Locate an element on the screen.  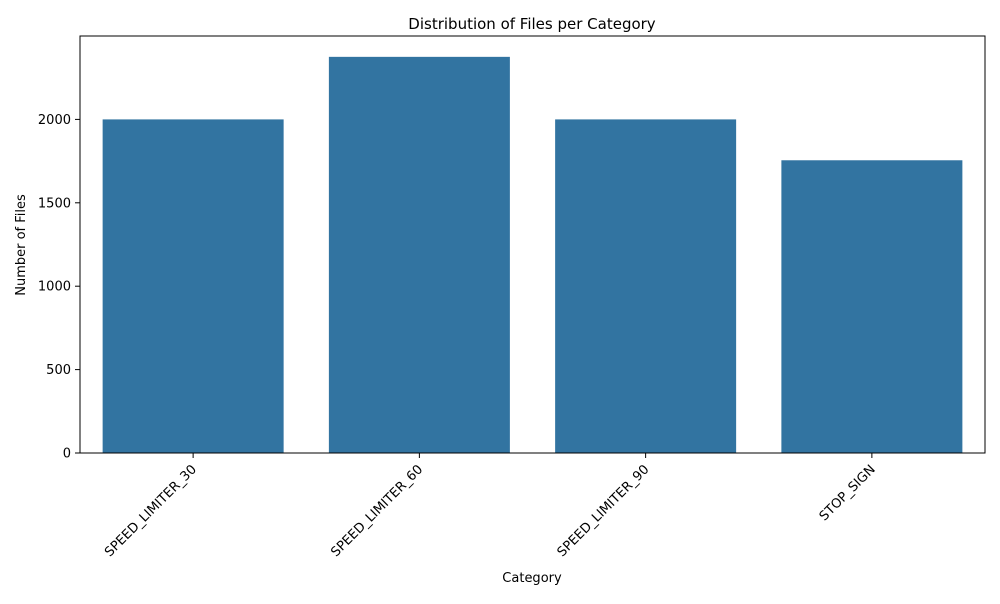
x-tick-label: SPEED_LIMITER_90 is located at coordinates (604, 511).